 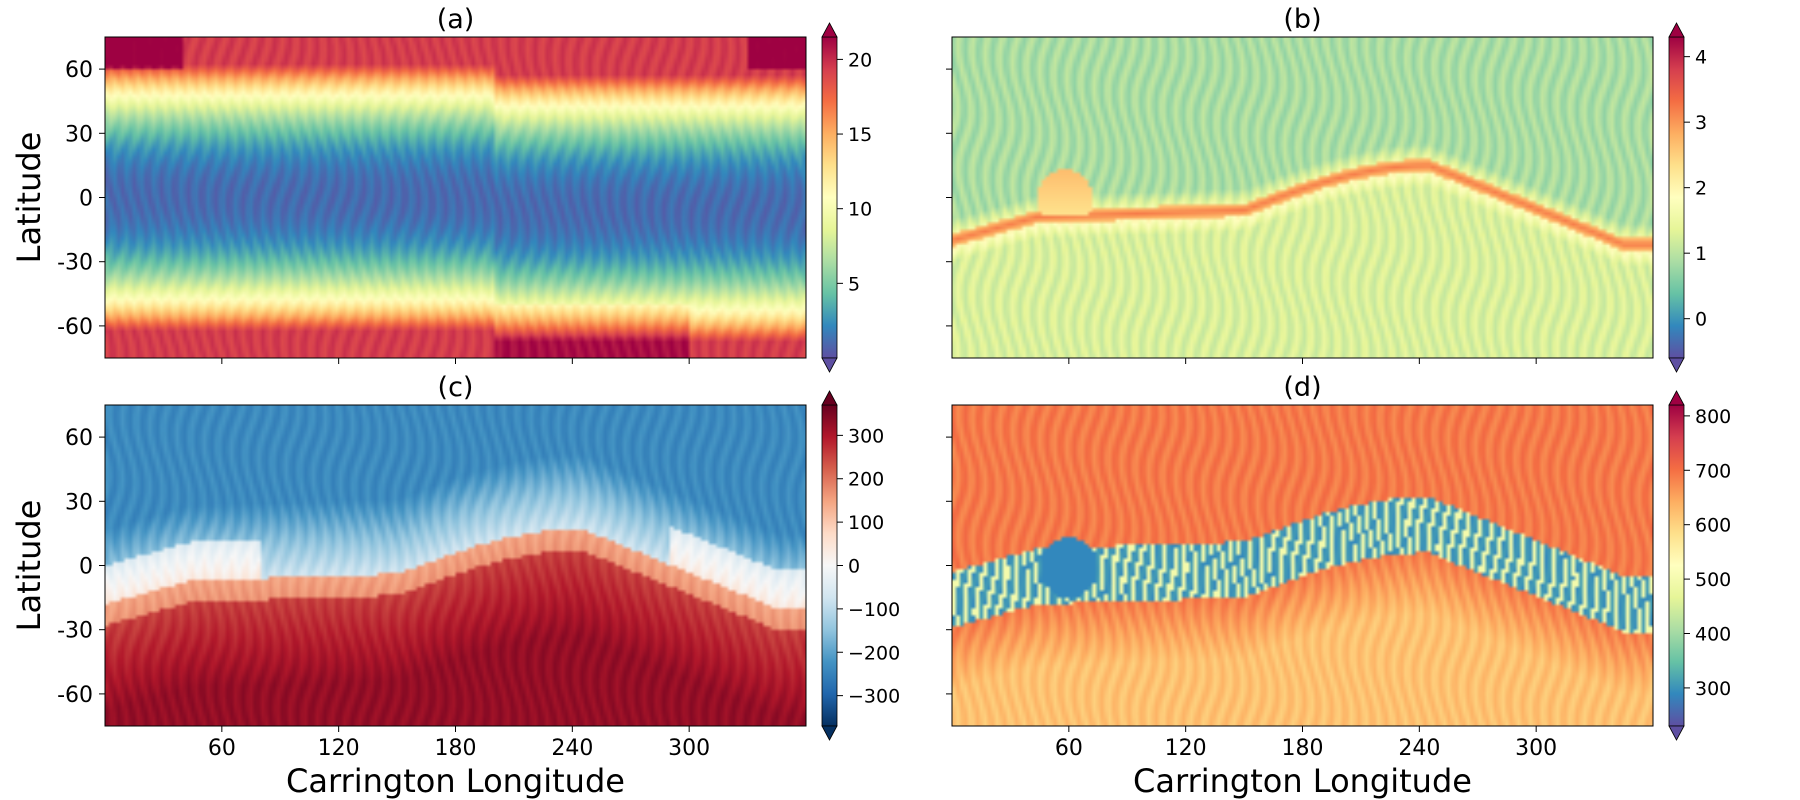 What do you see at coordinates (456, 387) in the screenshot?
I see `panel-title: (c)` at bounding box center [456, 387].